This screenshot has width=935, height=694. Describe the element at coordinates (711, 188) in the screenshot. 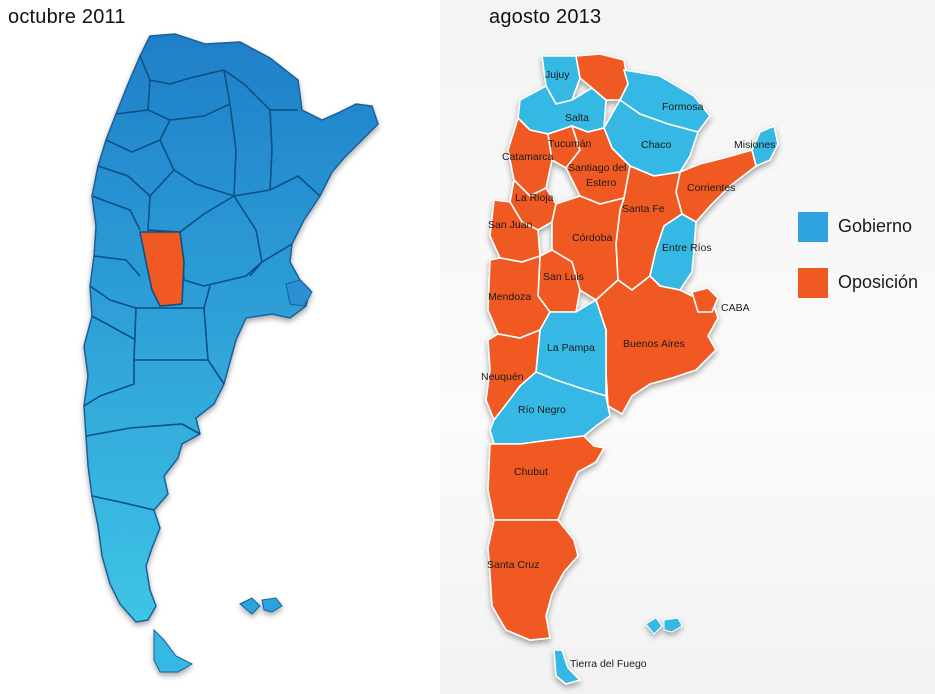

I see `label-corrientes: Corrientes` at that location.